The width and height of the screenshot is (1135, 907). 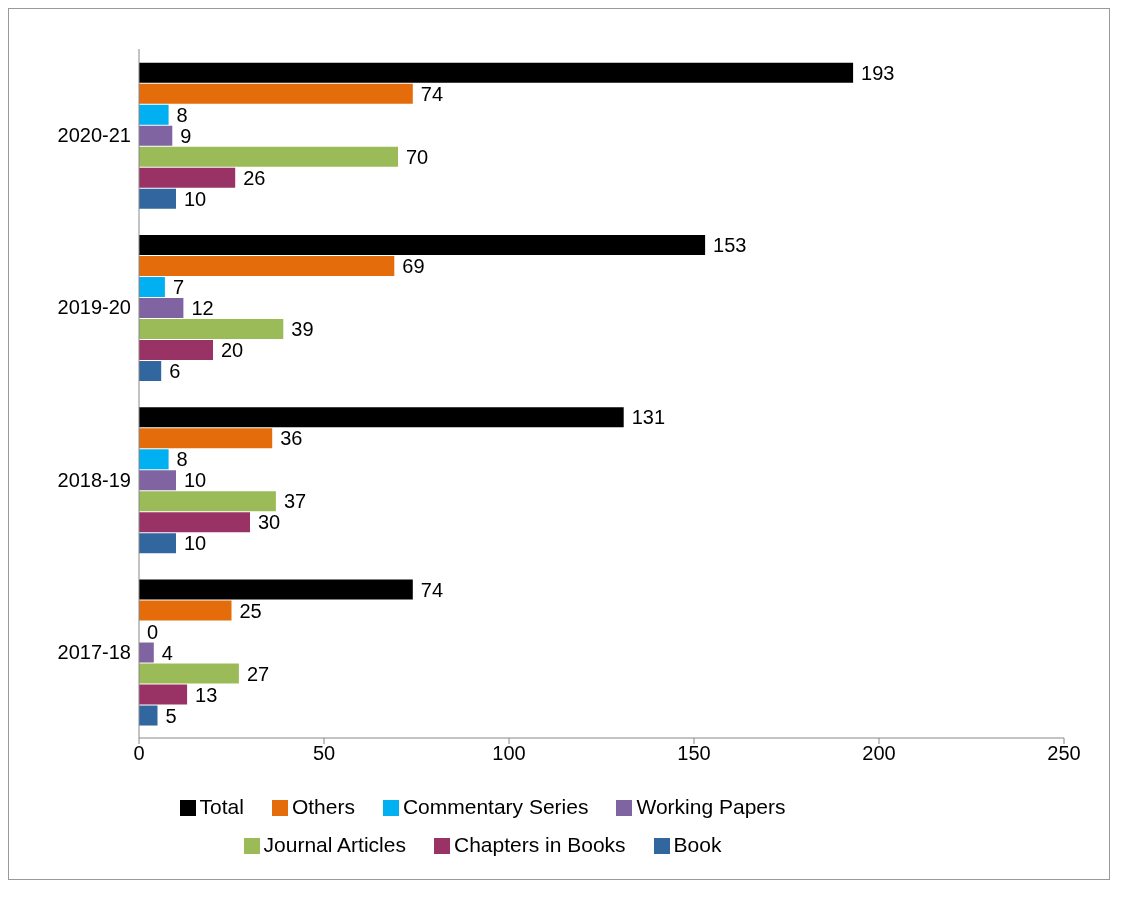 I want to click on legend-label: Working Papers, so click(x=711, y=806).